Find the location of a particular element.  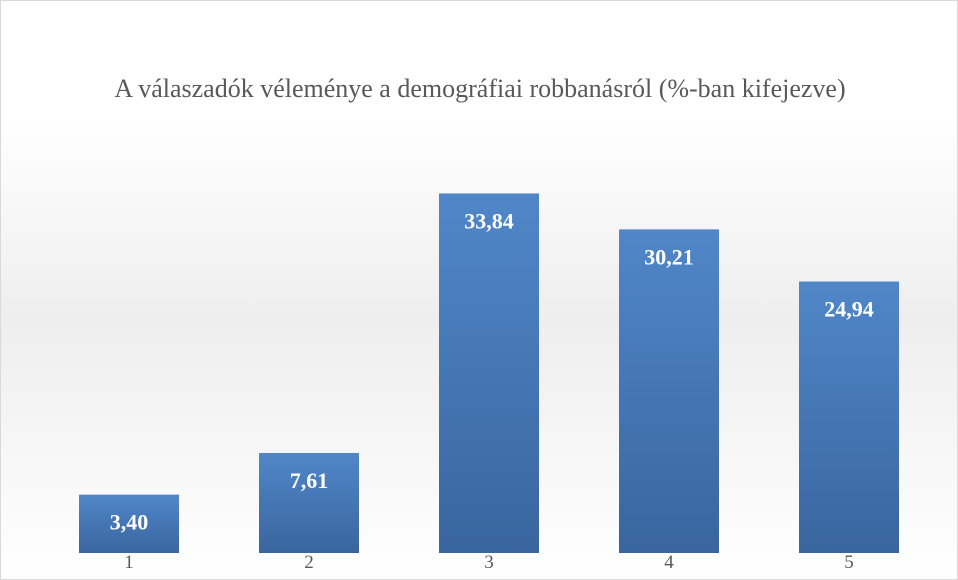

data-label: 24,94 is located at coordinates (849, 309).